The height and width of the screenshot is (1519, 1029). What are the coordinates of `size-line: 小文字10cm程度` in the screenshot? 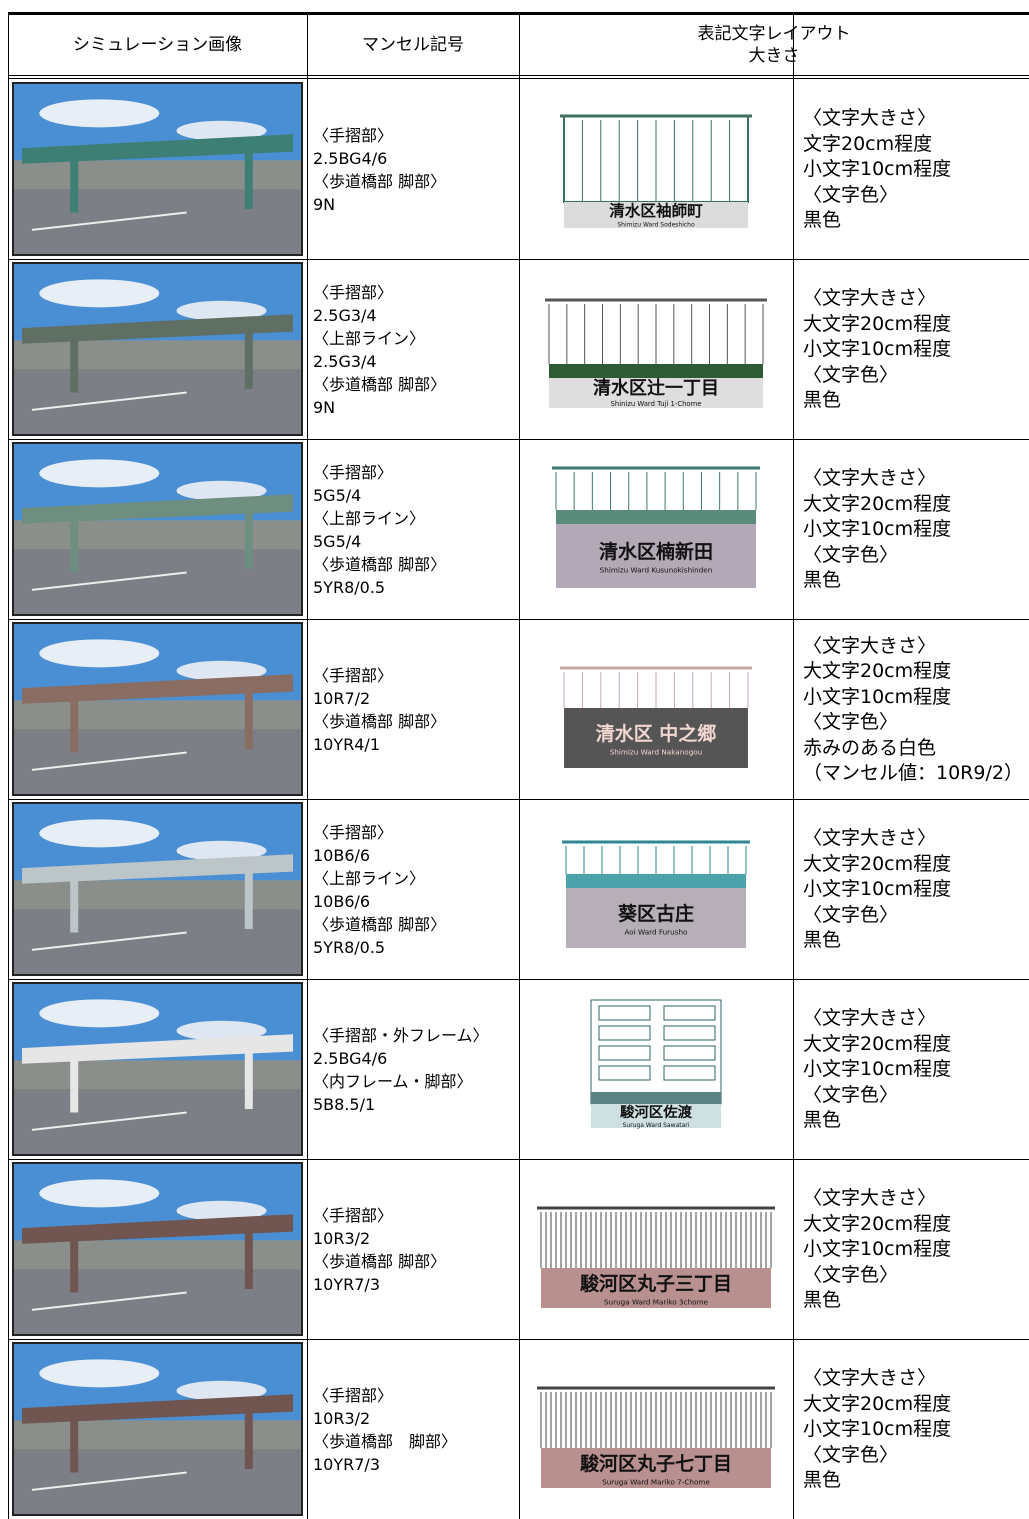 It's located at (877, 1429).